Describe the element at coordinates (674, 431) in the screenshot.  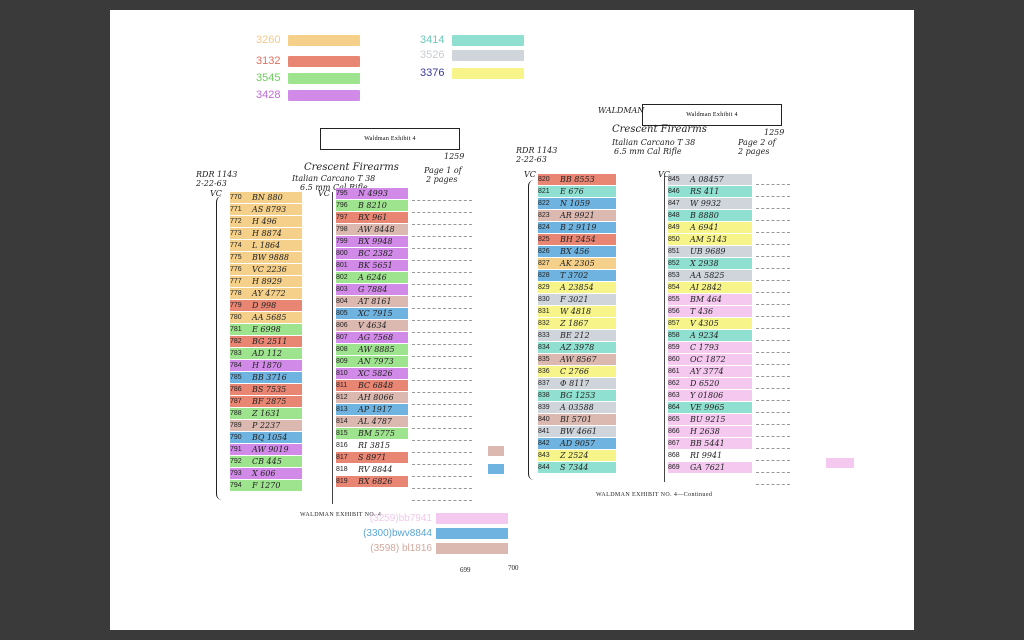
I see `serial-index: 866` at that location.